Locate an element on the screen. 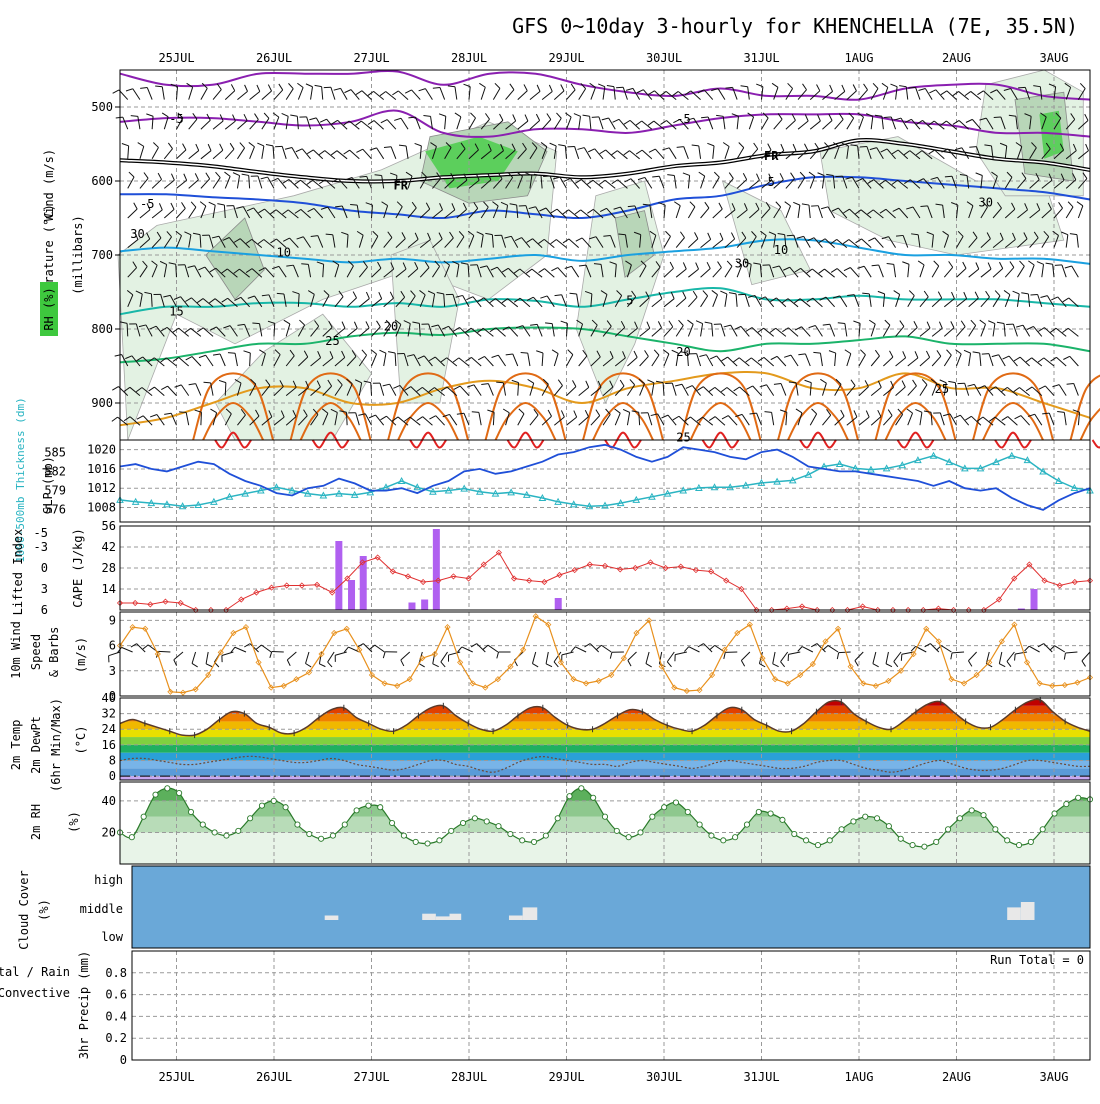 This screenshot has height=1104, width=1100. label-temp2m-unit: (°C) is located at coordinates (81, 740).